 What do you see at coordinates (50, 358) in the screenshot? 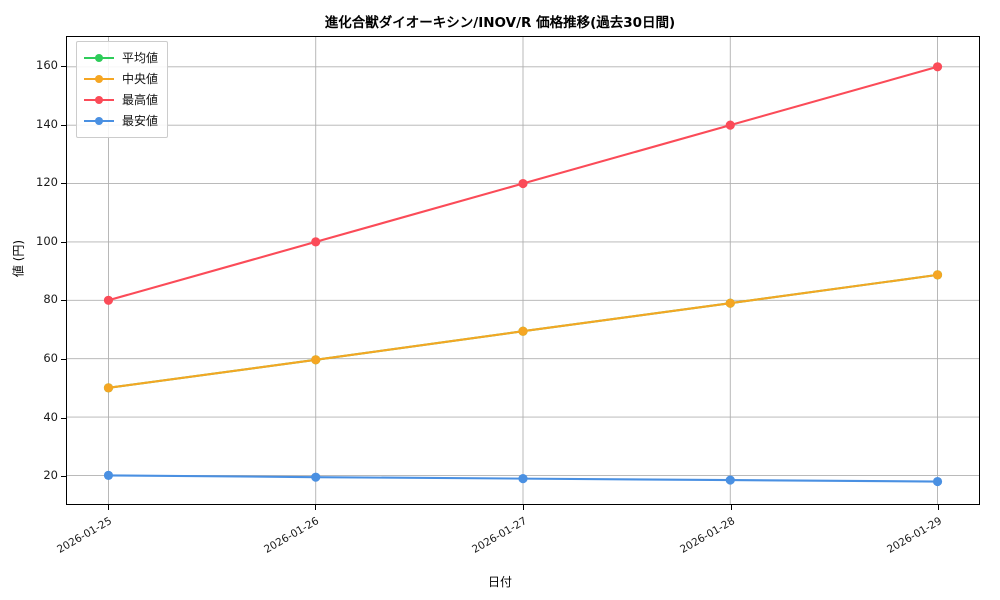
I see `y-tick-label: 60` at bounding box center [50, 358].